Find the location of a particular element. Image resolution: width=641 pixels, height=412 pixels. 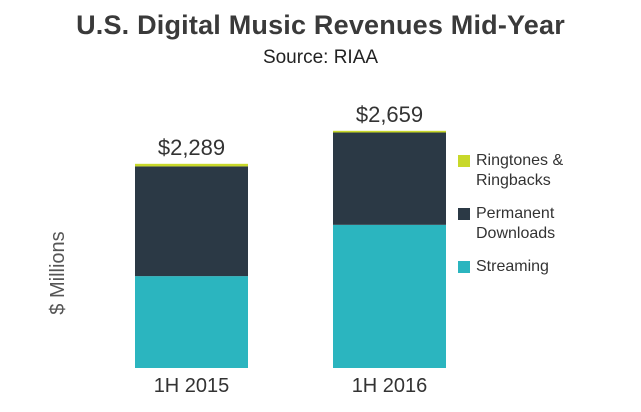

legend-label: Ringtones & is located at coordinates (520, 160).